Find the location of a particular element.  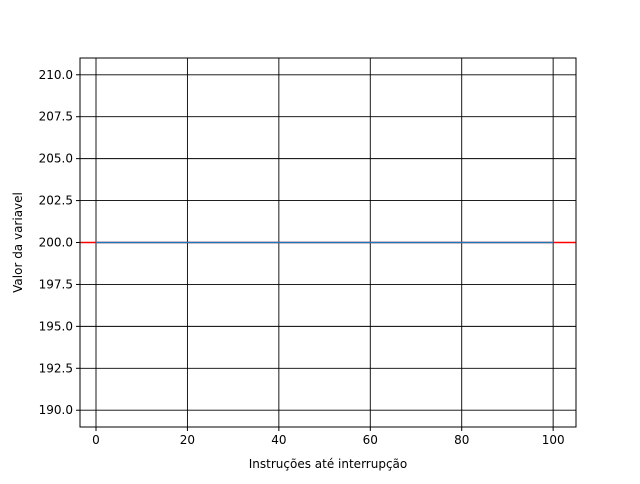

y-tick-label: 192.5 is located at coordinates (56, 368).